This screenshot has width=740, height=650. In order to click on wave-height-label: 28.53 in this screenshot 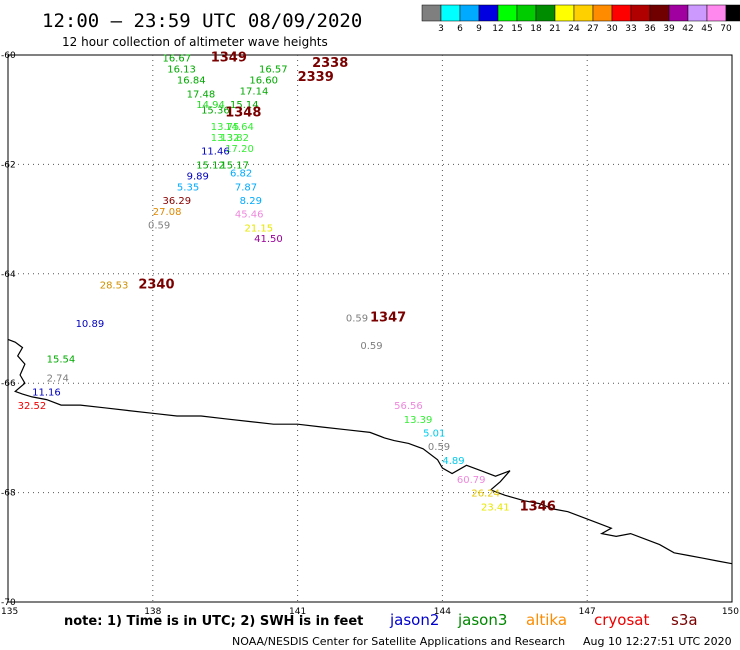, I will do `click(114, 286)`.